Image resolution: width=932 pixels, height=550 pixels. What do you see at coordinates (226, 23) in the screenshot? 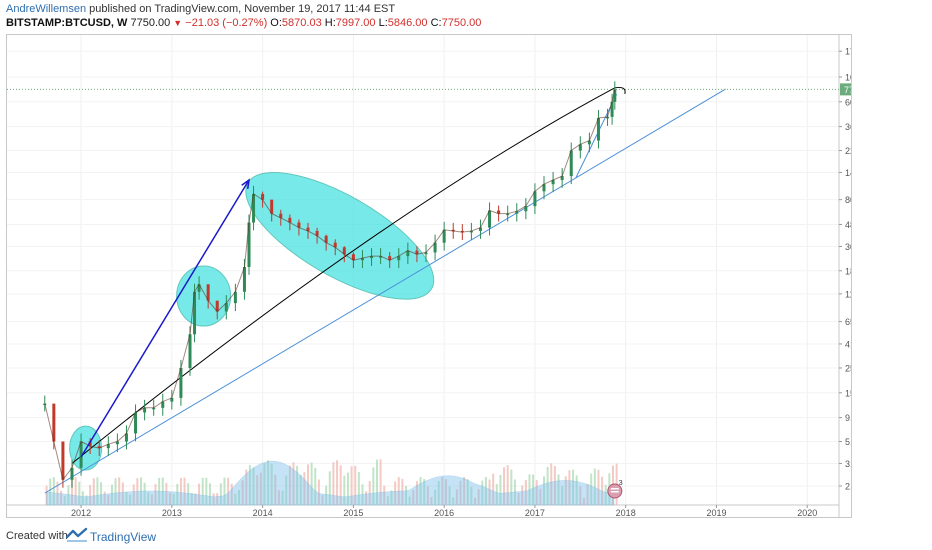
I see `price-change: −21.03 (−0.27%)` at bounding box center [226, 23].